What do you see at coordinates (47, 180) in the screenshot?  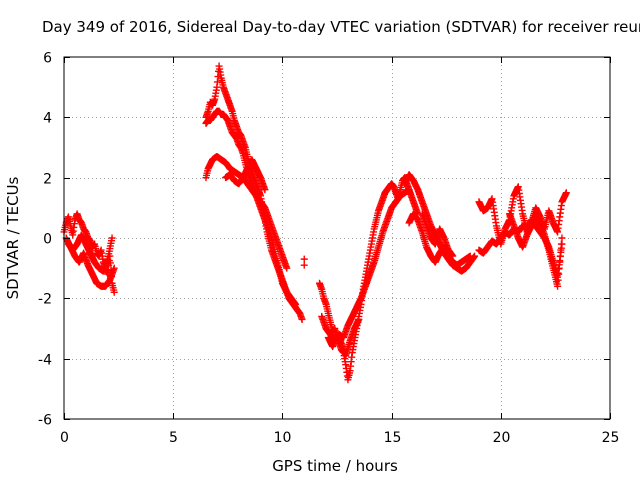 I see `y-tick-label: 2` at bounding box center [47, 180].